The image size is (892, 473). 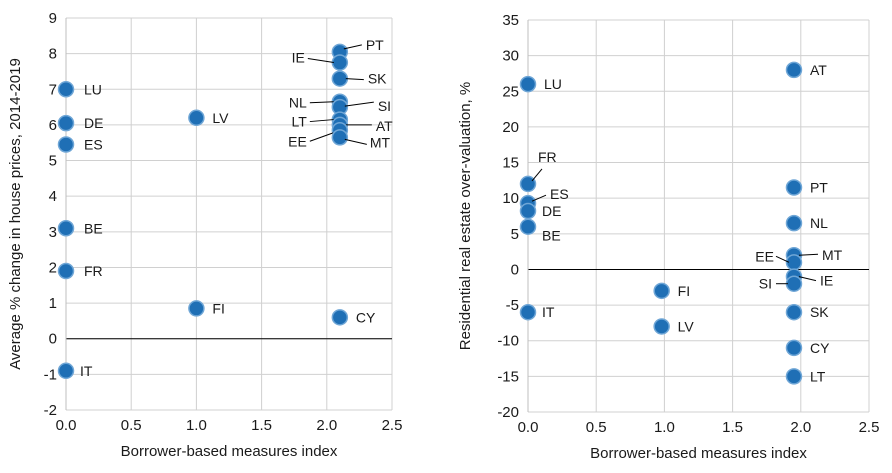 What do you see at coordinates (508, 376) in the screenshot?
I see `y-tick-label: -15` at bounding box center [508, 376].